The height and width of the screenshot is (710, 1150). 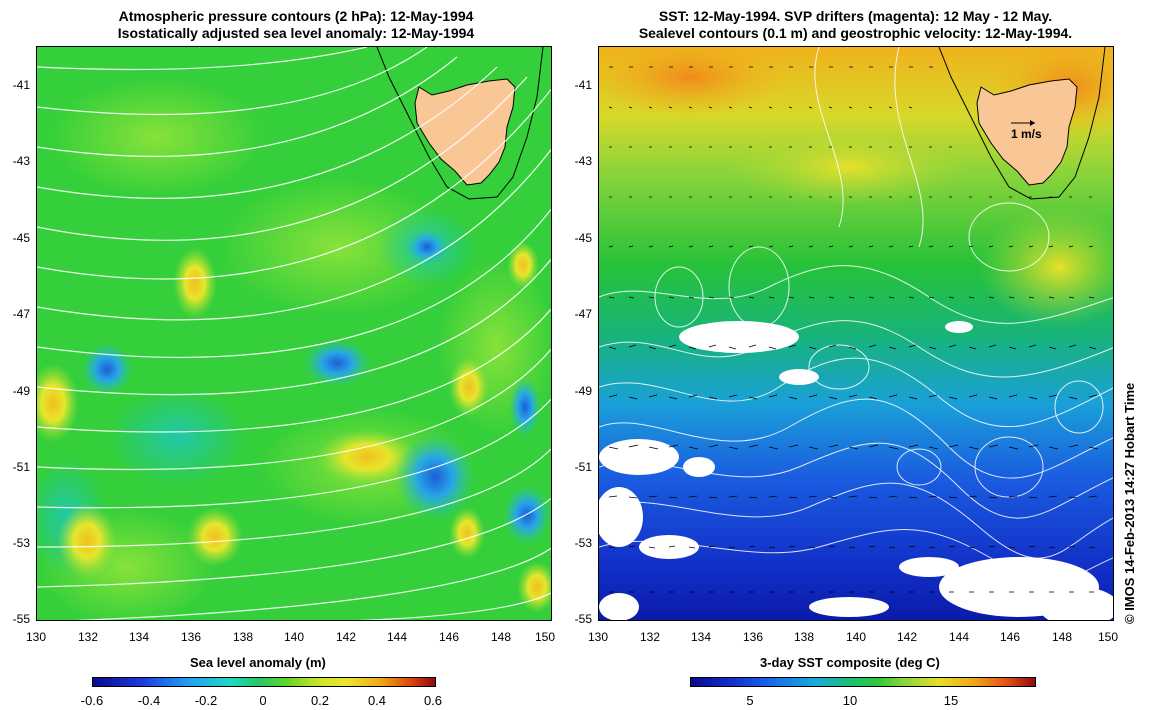 What do you see at coordinates (21, 238) in the screenshot?
I see `left-y-tick: -45` at bounding box center [21, 238].